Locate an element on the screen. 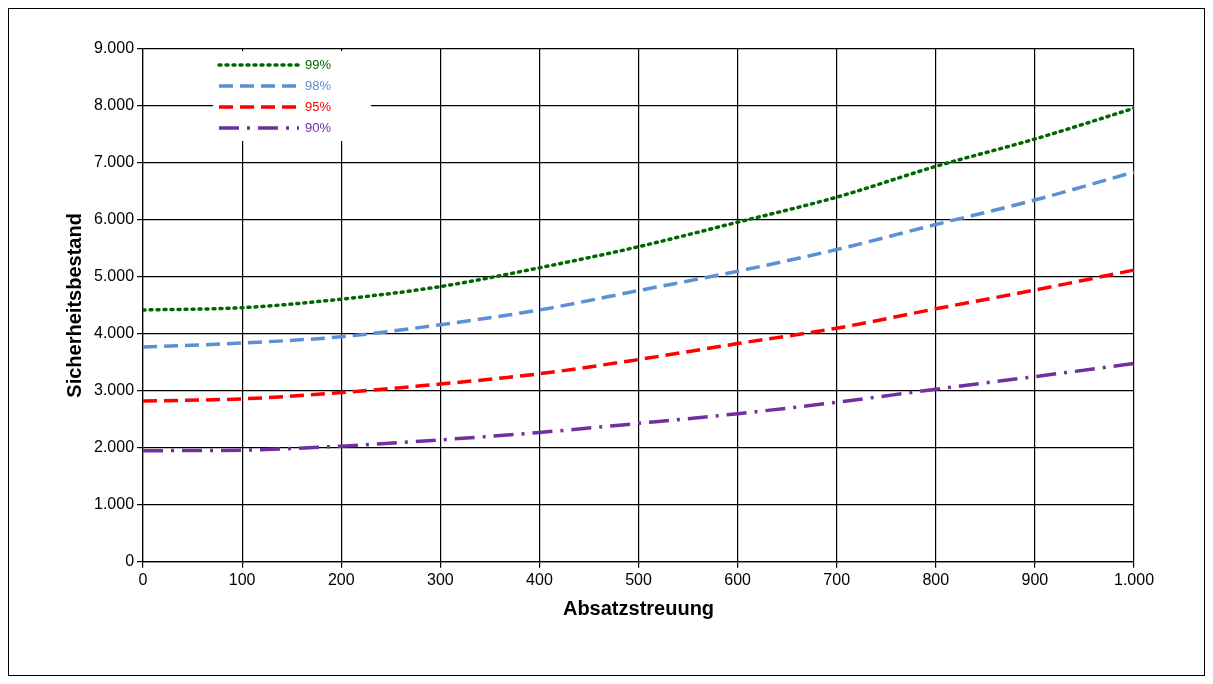 The image size is (1213, 684). y-tick-label: 4.000 is located at coordinates (114, 333).